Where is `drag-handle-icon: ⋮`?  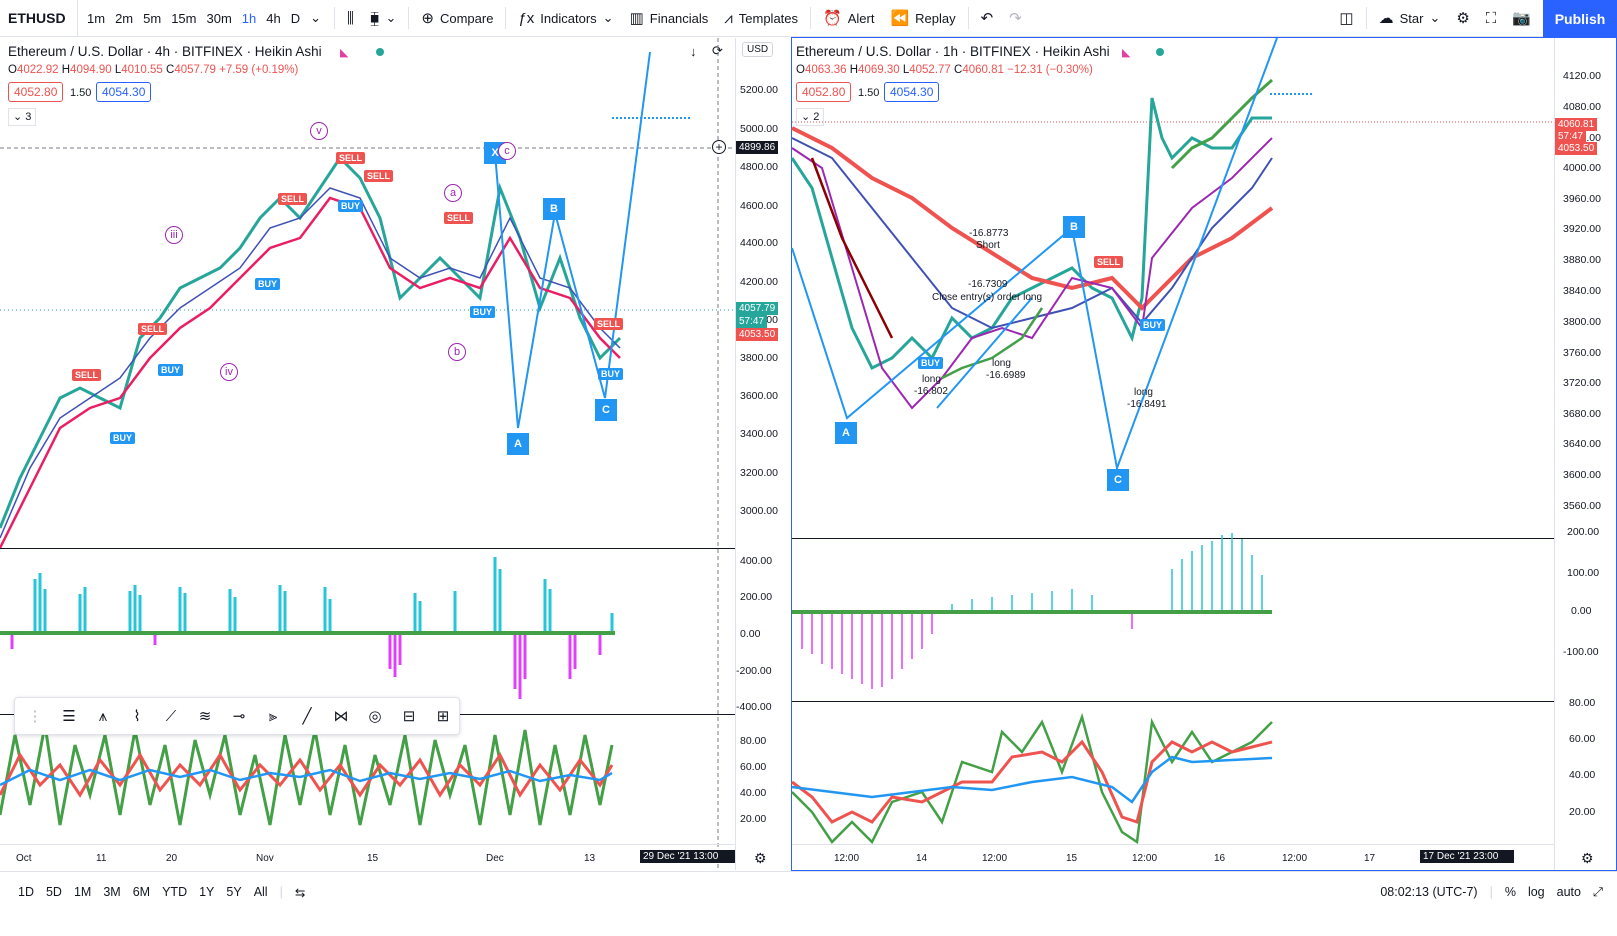 drag-handle-icon: ⋮ is located at coordinates (35, 716).